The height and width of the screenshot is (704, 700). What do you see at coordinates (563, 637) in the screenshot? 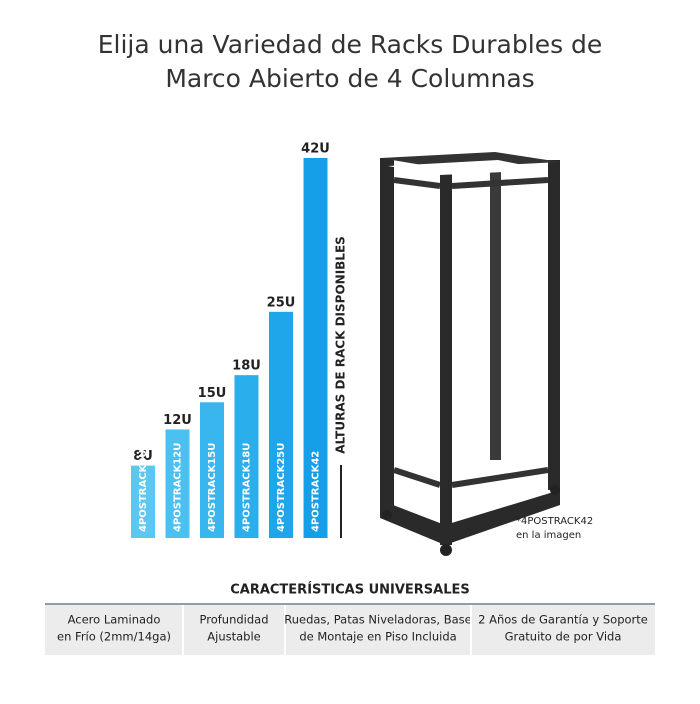
I see `feature-text: Gratuito de por Vida` at bounding box center [563, 637].